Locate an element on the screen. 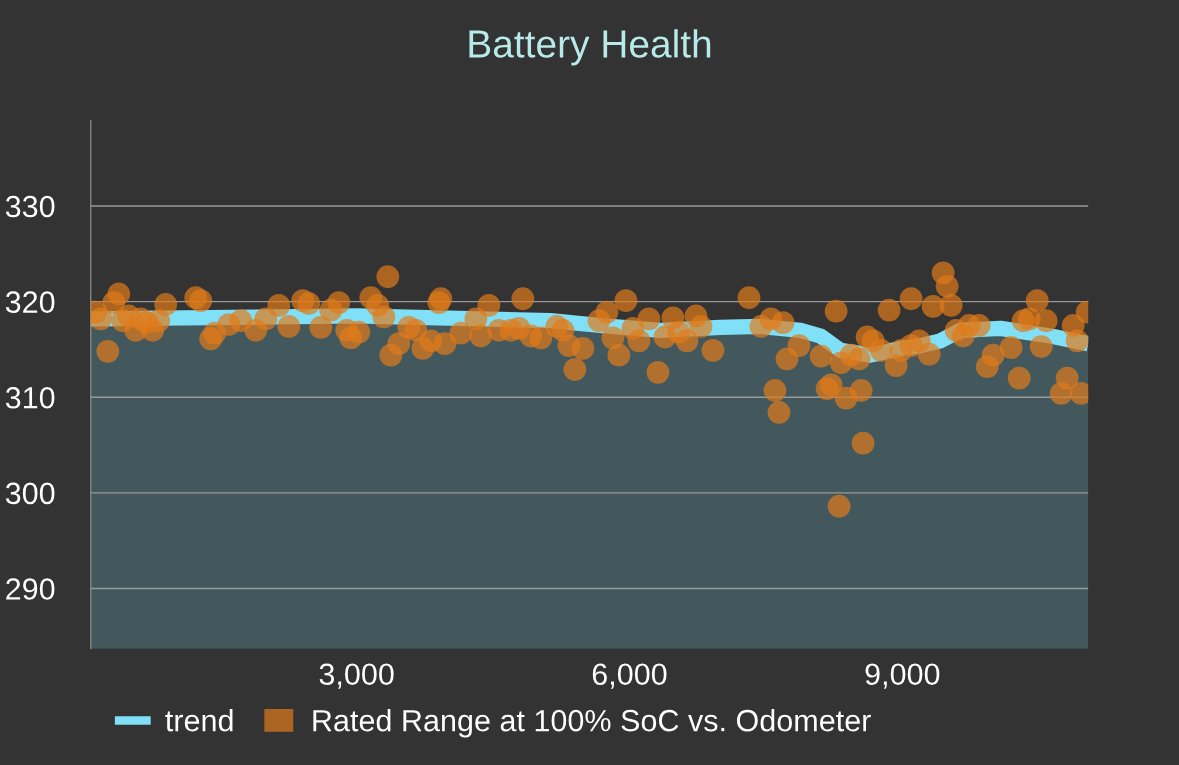  chart-title: Battery Health is located at coordinates (590, 47).